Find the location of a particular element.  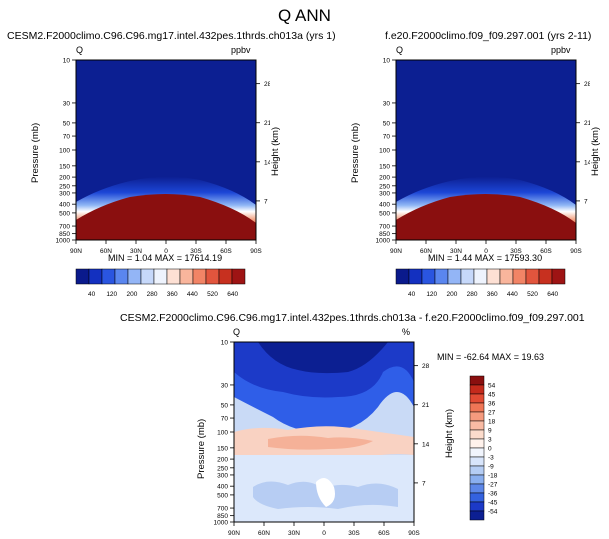

xtick-label: 90N is located at coordinates (234, 533).